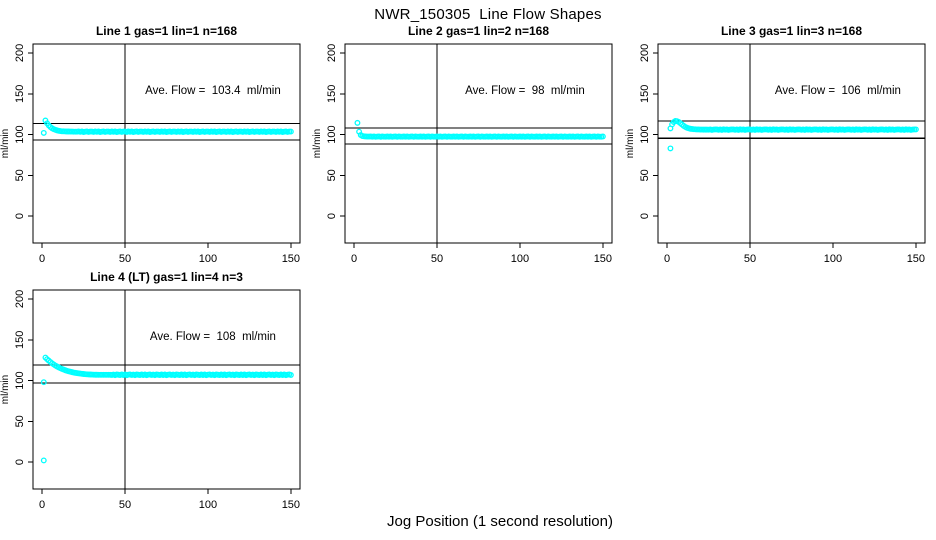 Image resolution: width=936 pixels, height=540 pixels. I want to click on svg-text: Ave. Flow = 108 ml/min, so click(213, 337).